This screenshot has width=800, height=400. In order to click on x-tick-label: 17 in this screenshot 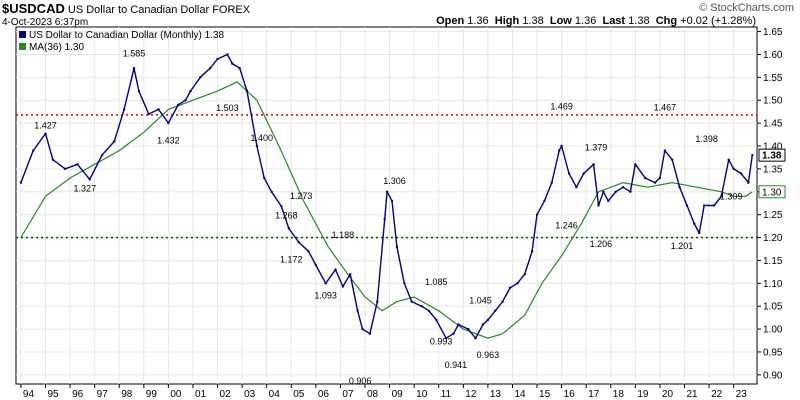, I will do `click(594, 394)`.